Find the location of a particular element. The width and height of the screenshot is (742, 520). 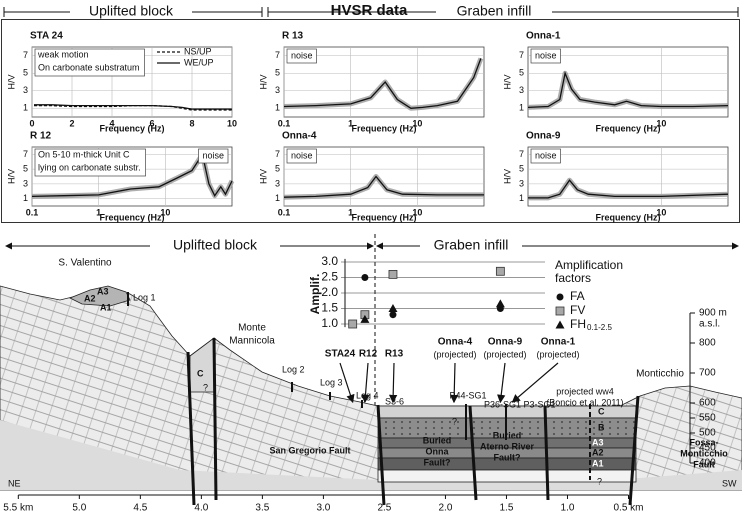

tag-box: noise is located at coordinates (301, 156).